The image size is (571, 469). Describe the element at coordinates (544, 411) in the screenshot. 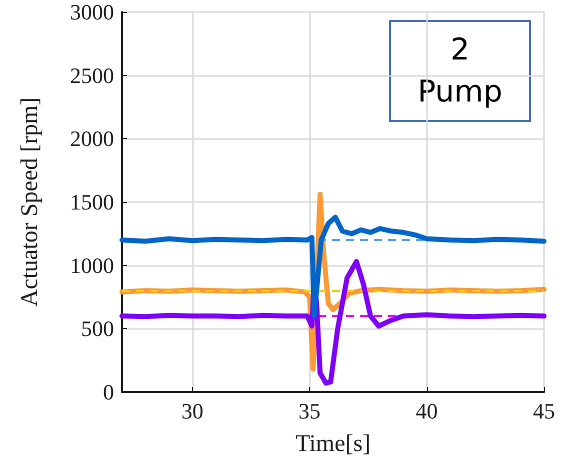

I see `x-tick-label: 45` at that location.